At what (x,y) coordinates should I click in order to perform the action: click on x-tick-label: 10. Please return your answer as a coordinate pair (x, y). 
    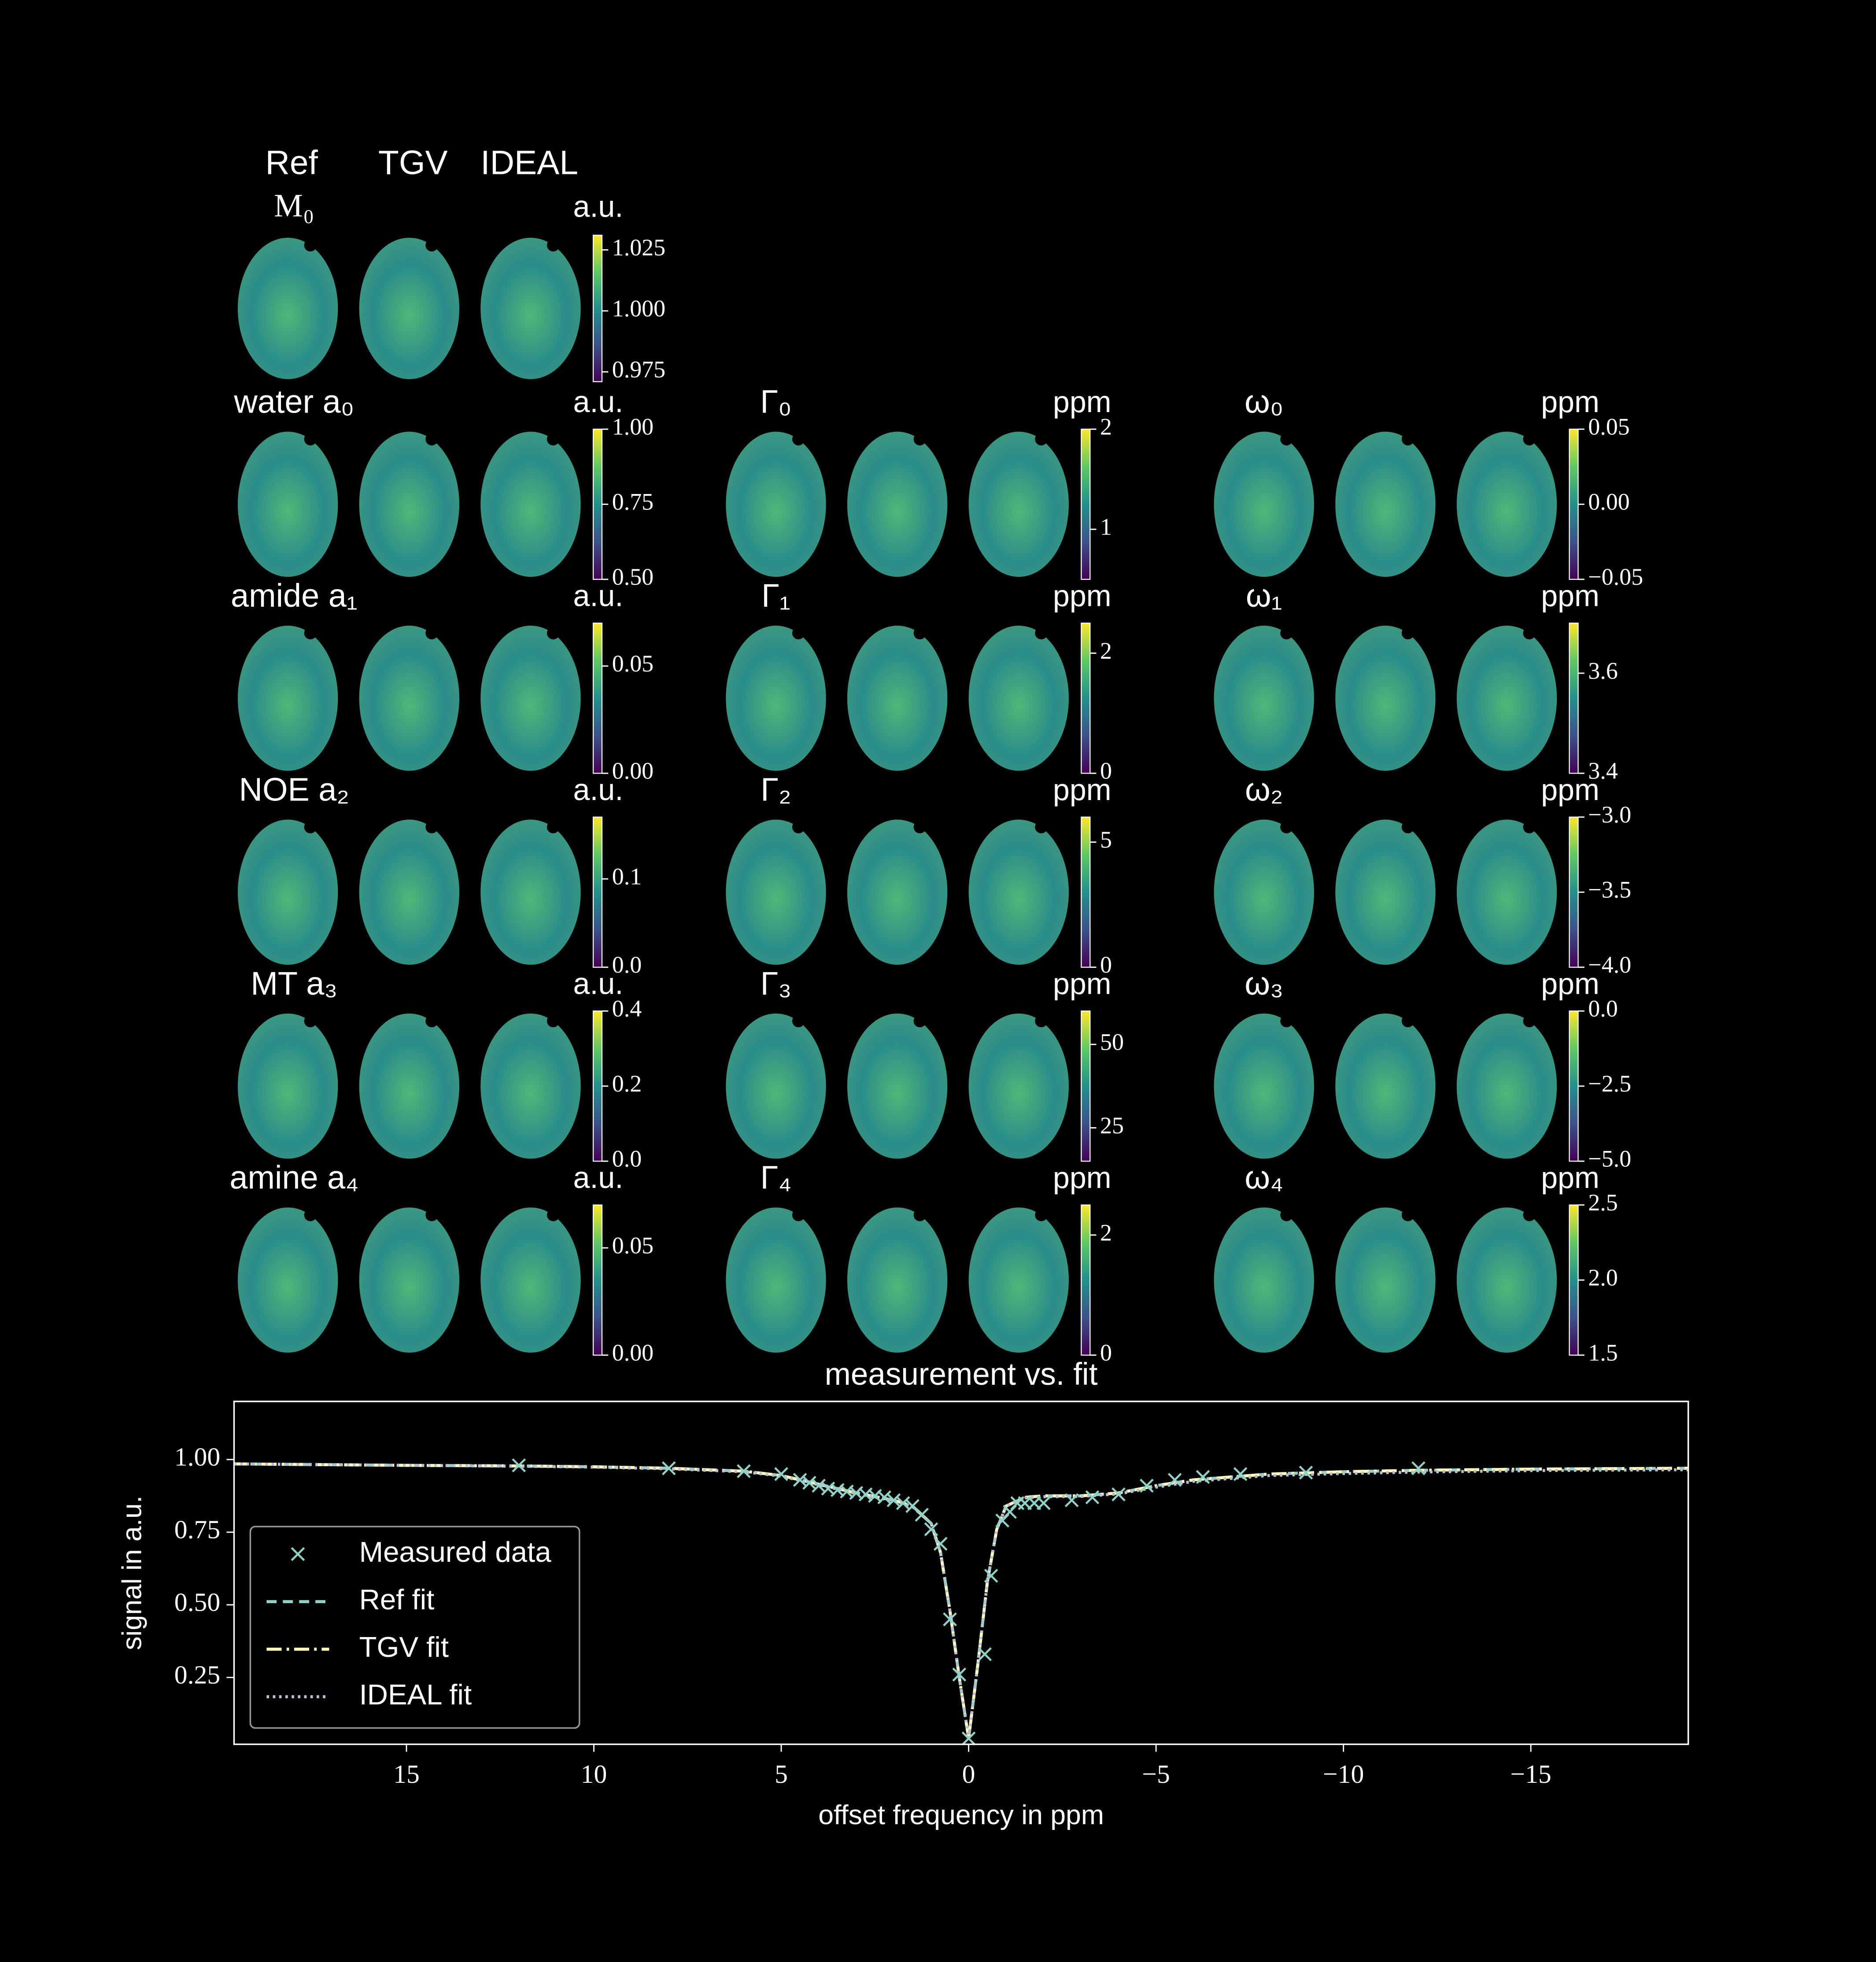
    Looking at the image, I should click on (594, 1774).